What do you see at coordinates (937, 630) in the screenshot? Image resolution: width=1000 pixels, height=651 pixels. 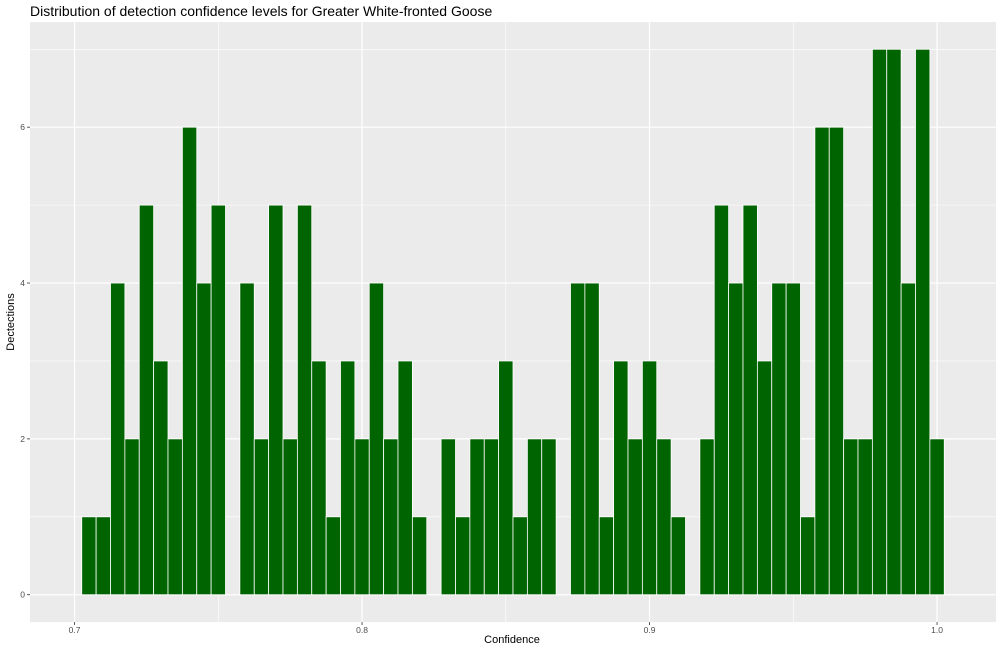 I see `x-tick-label: 1.0` at bounding box center [937, 630].